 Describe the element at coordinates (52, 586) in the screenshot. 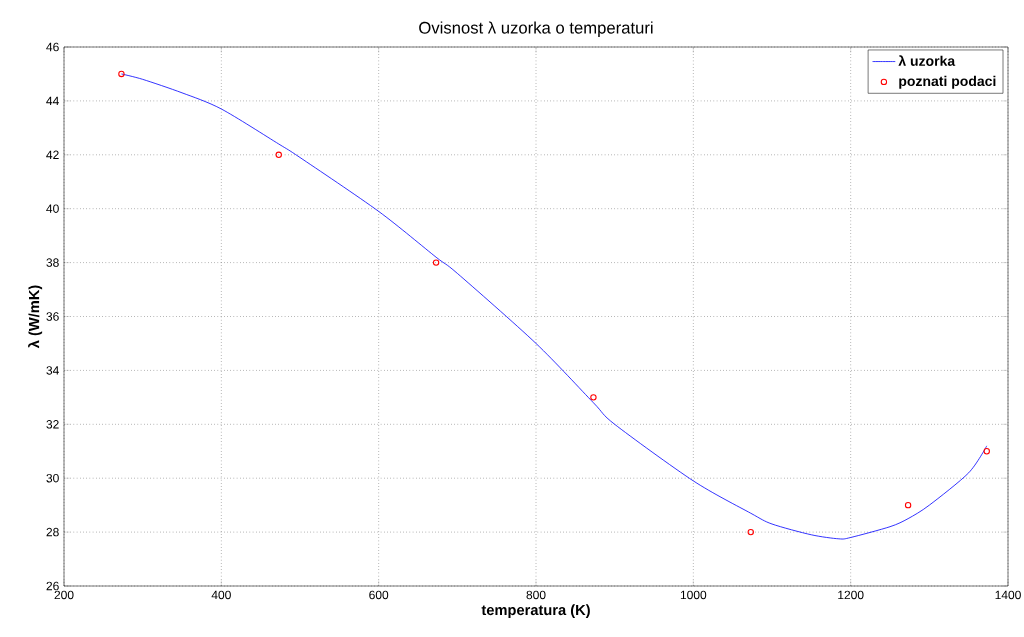

I see `y-tick-label: 26` at that location.